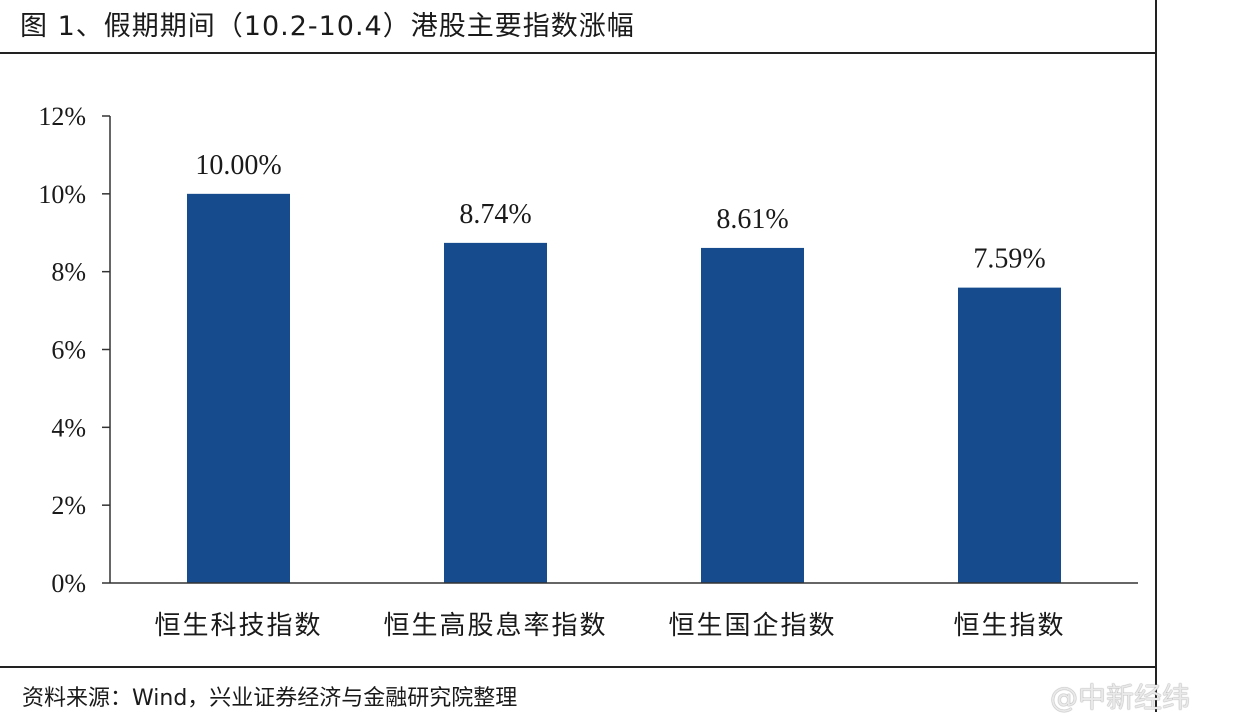 The image size is (1248, 728). What do you see at coordinates (1009, 626) in the screenshot?
I see `x-tick-label: 恒生指数` at bounding box center [1009, 626].